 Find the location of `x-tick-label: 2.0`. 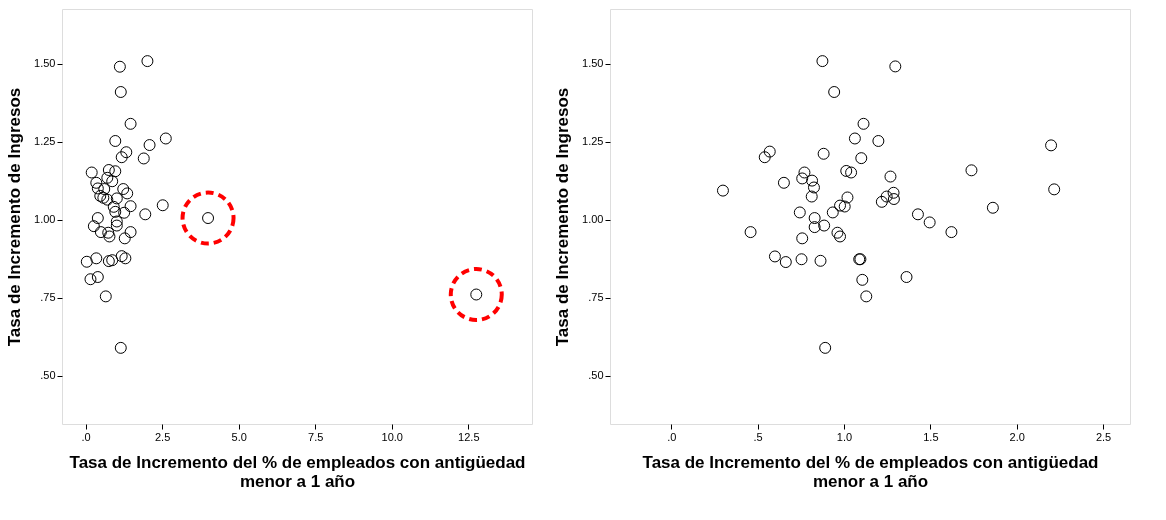

x-tick-label: 2.0 is located at coordinates (1017, 436).